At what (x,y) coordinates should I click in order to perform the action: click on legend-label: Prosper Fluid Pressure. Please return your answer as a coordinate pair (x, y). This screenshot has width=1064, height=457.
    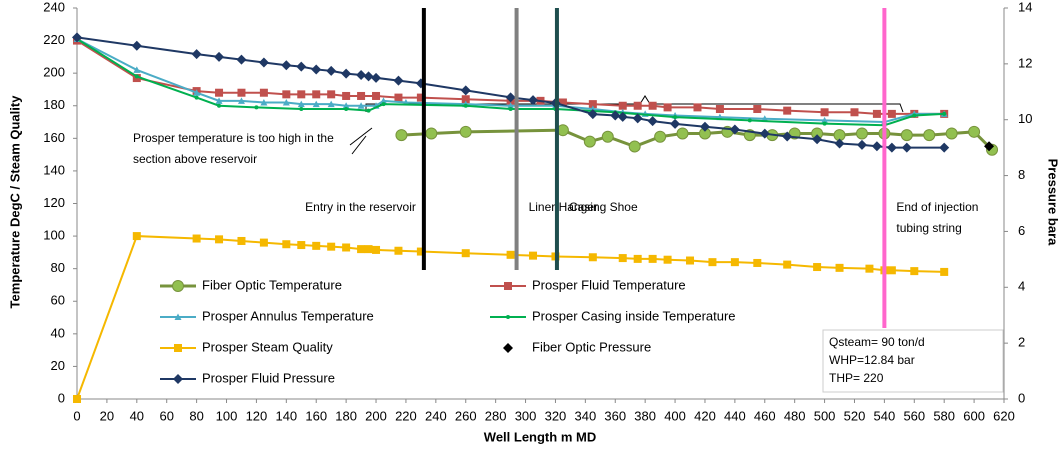
    Looking at the image, I should click on (268, 377).